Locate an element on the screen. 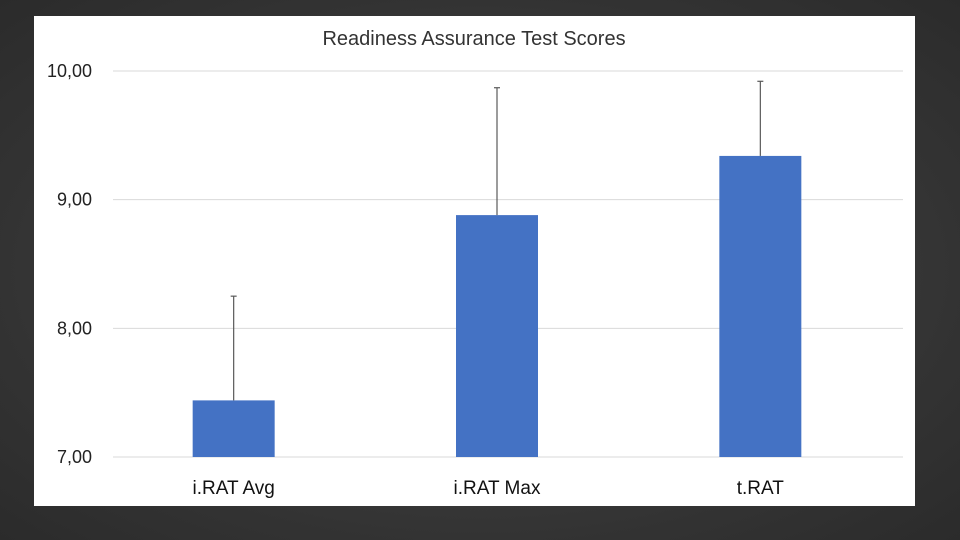  y-axis-ticks: 7,00 8,00 9,00 10,00 is located at coordinates (69, 264).